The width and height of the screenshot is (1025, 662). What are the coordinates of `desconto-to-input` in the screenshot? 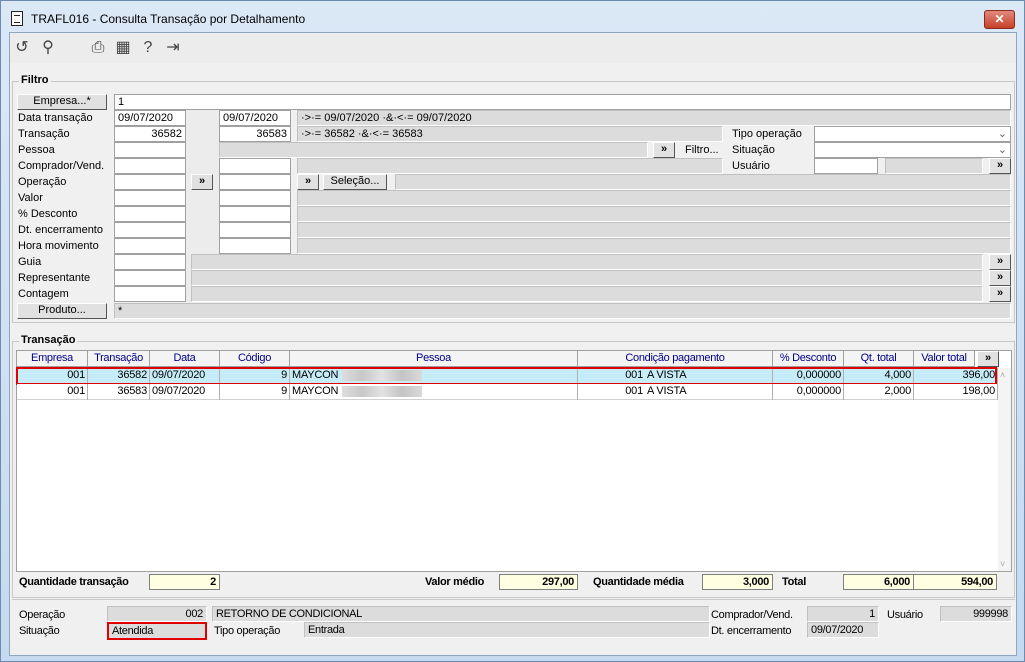 It's located at (255, 214).